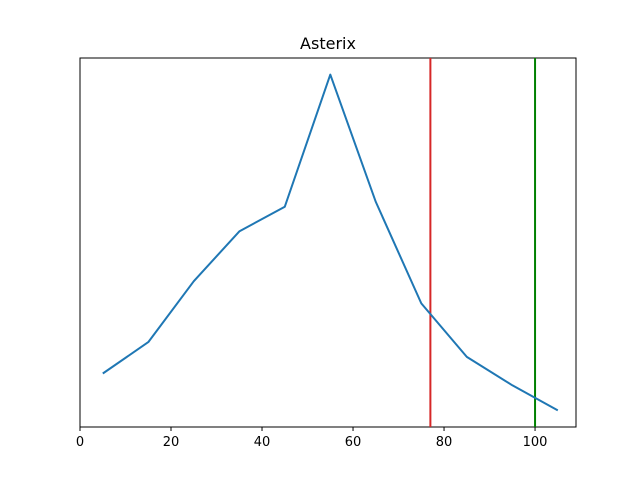 Image resolution: width=640 pixels, height=480 pixels. I want to click on x-tick-label: 0, so click(80, 442).